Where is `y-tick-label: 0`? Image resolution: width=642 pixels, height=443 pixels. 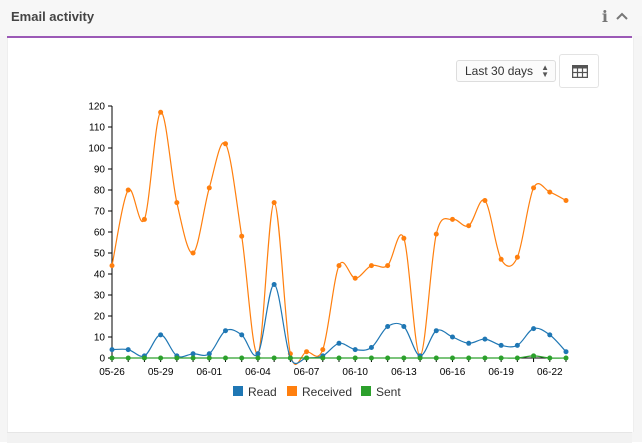 y-tick-label: 0 is located at coordinates (102, 359).